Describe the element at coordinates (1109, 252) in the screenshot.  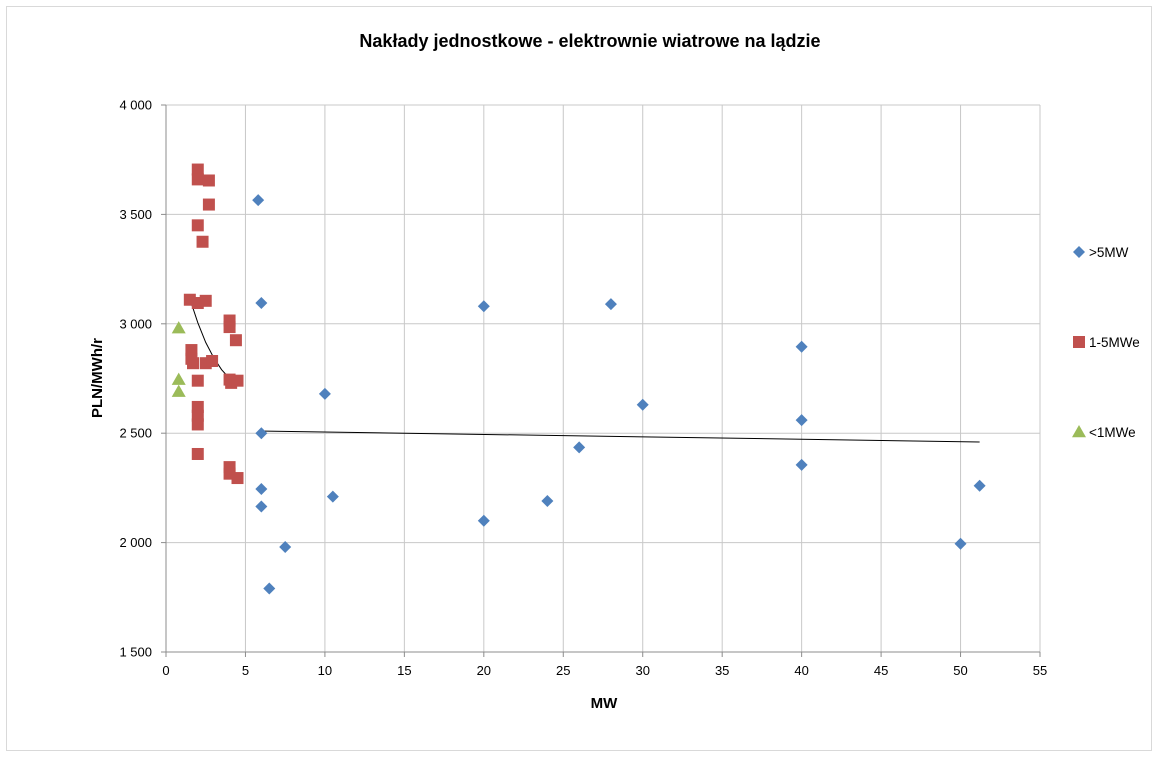
I see `legend-label: >5MW` at that location.